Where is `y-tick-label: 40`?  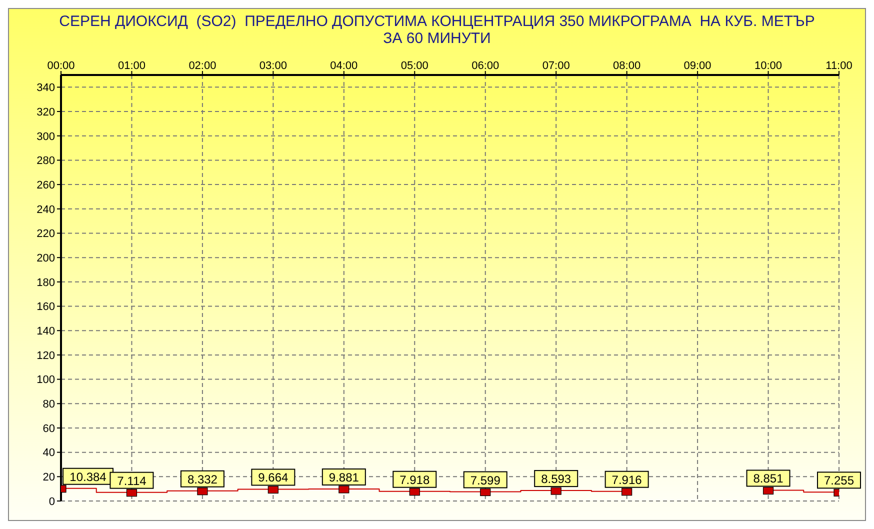 y-tick-label: 40 is located at coordinates (48, 453).